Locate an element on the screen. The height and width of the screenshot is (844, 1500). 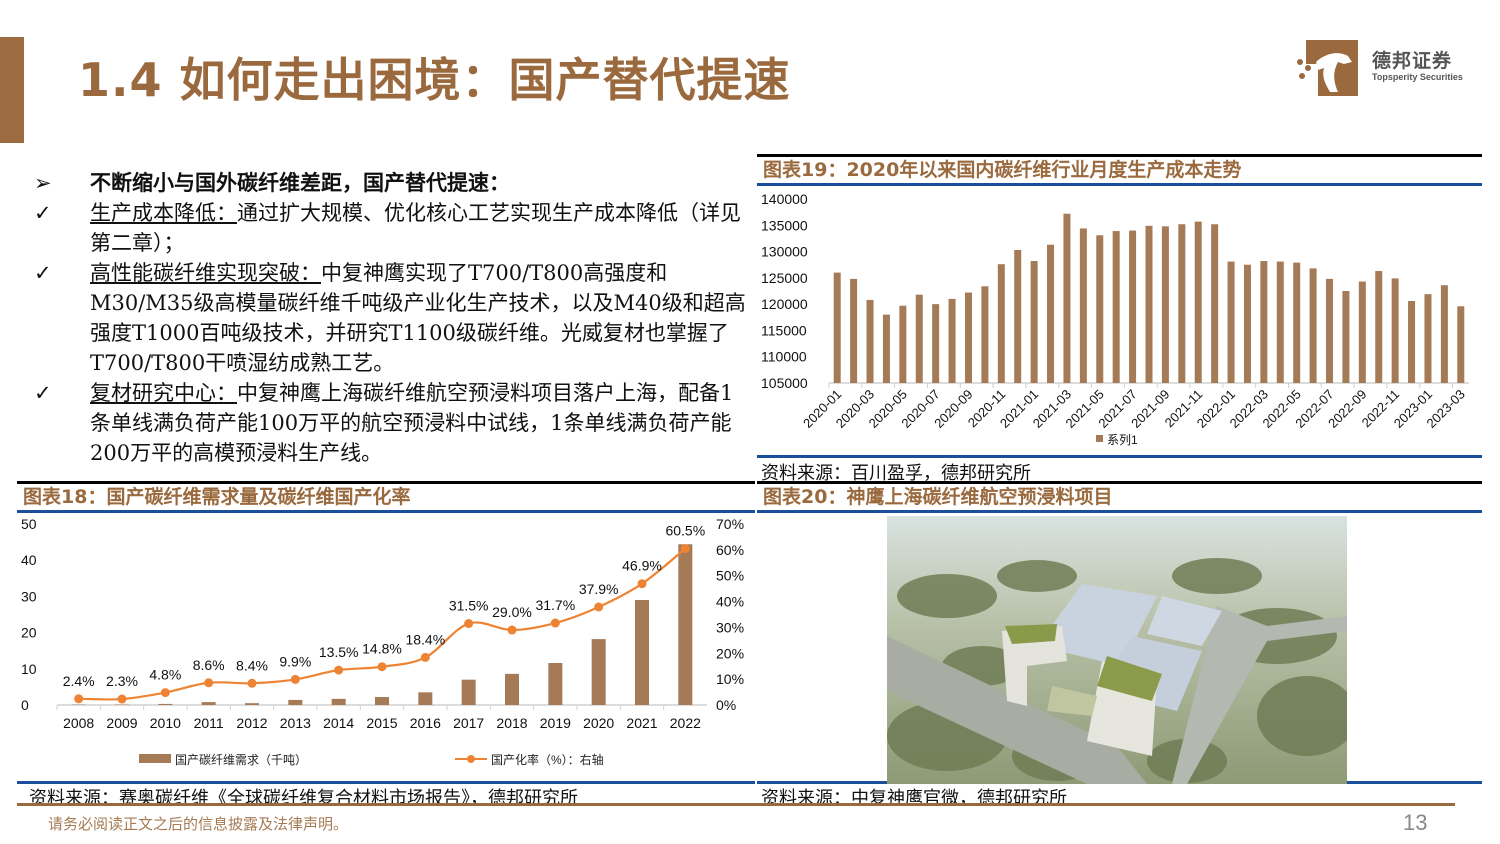
data-label: 60.5% is located at coordinates (685, 531).